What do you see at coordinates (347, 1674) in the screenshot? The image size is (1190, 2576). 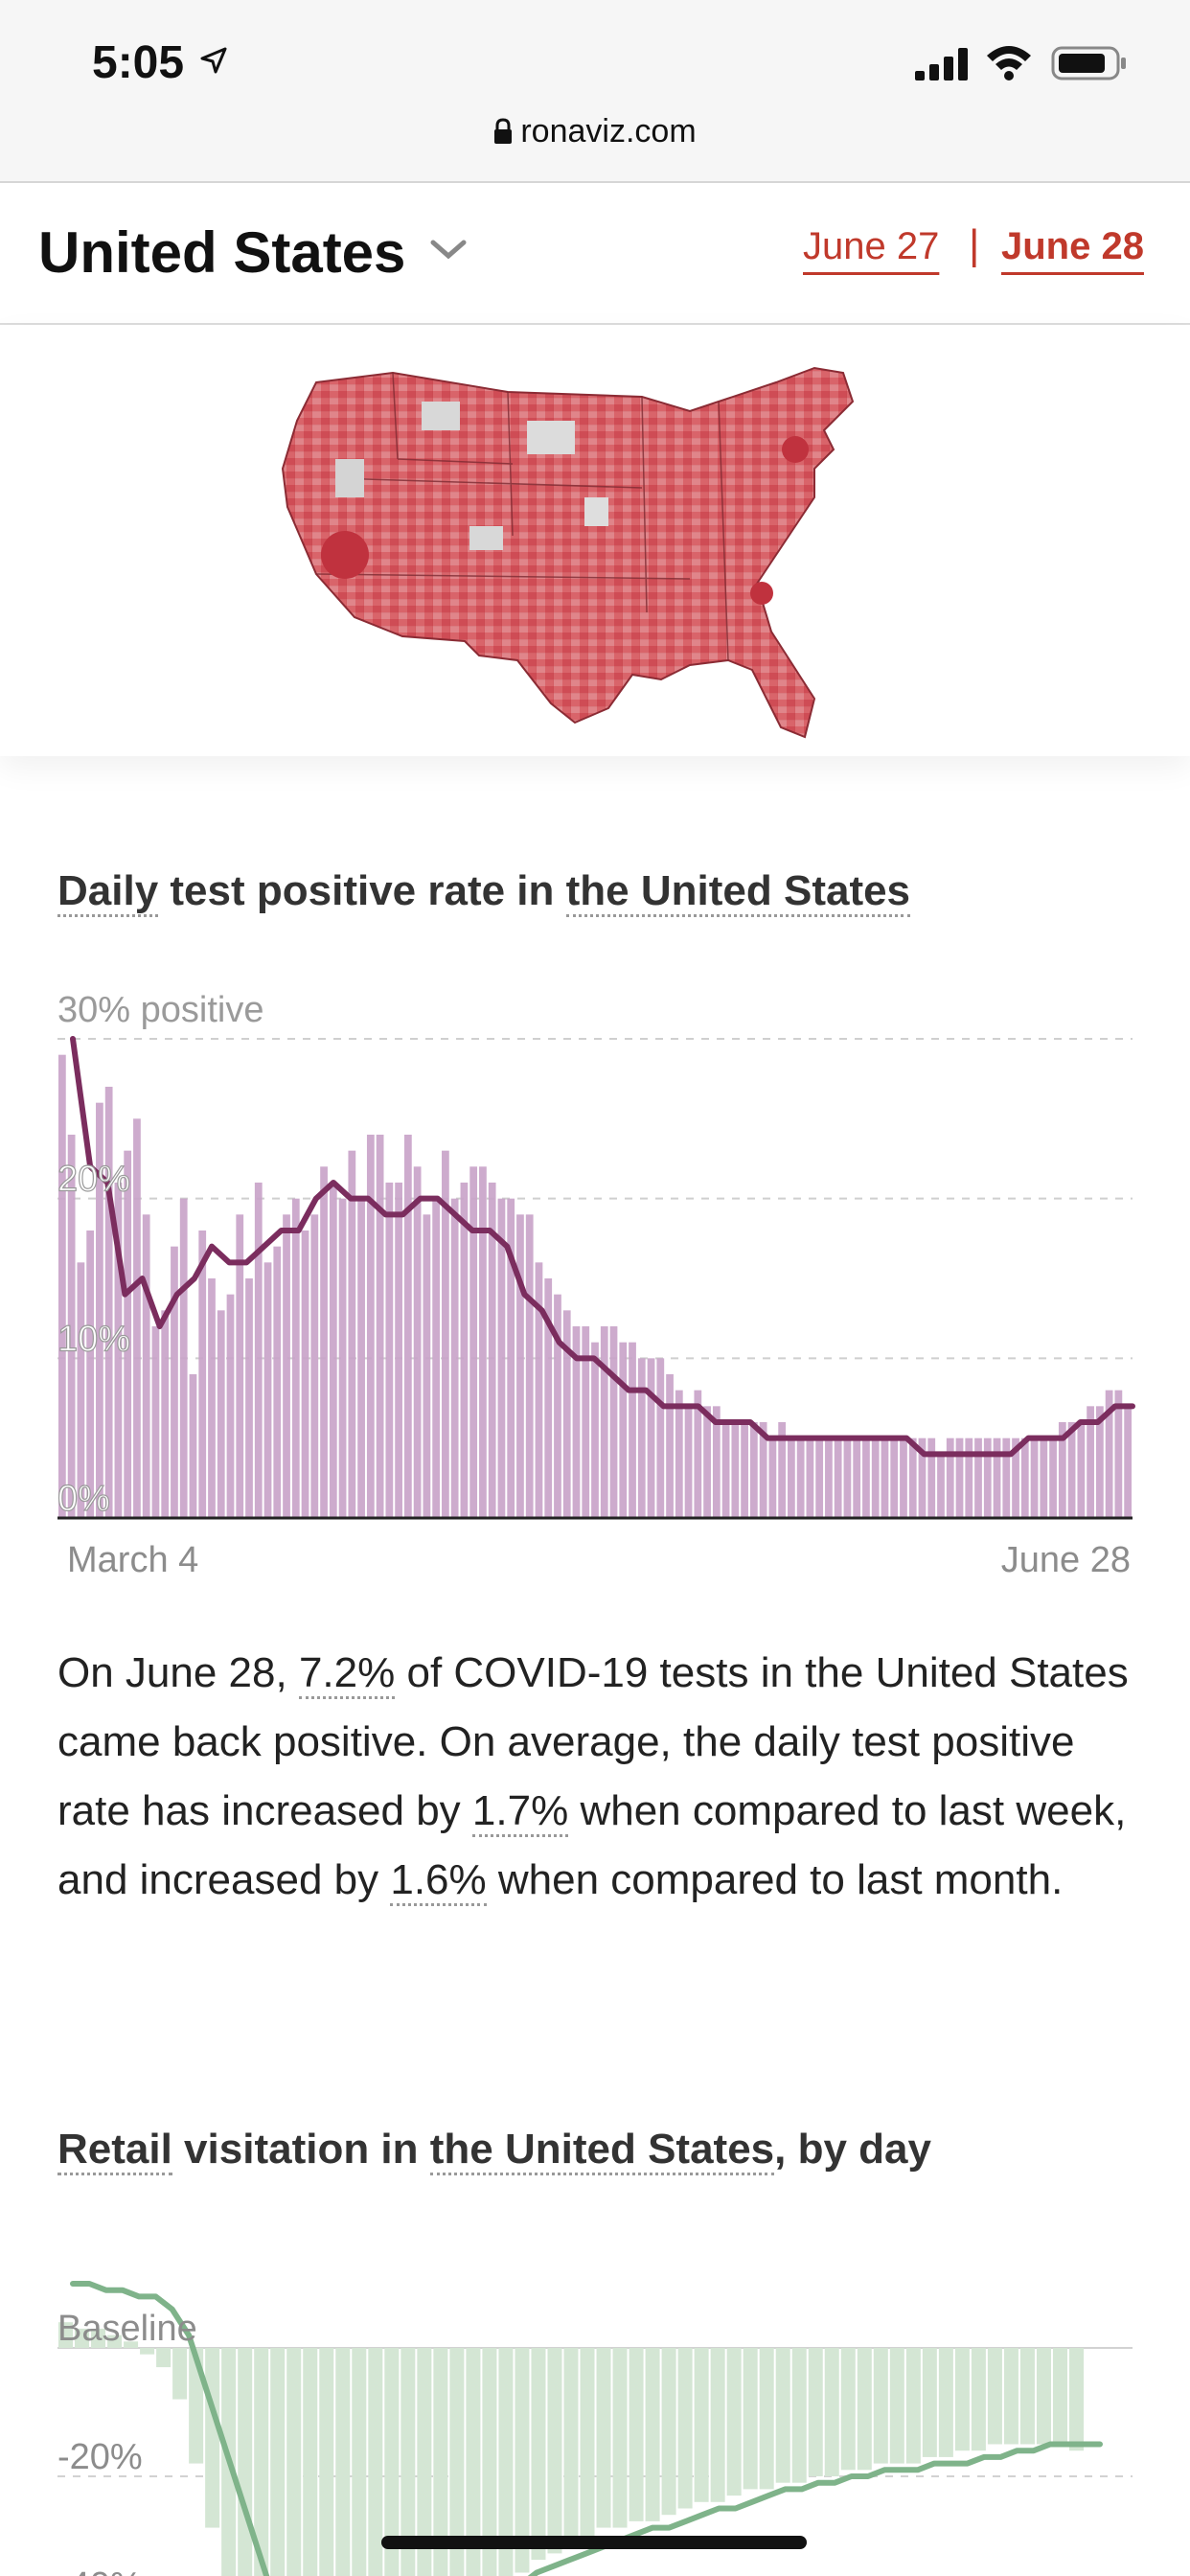 I see `value-today: 7.2%` at bounding box center [347, 1674].